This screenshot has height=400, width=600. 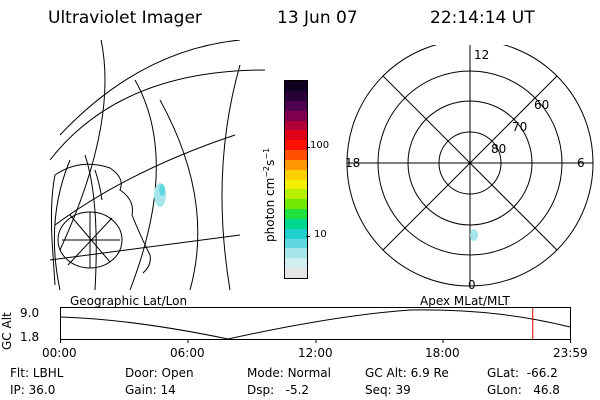 I want to click on timeline-frame, so click(x=315, y=323).